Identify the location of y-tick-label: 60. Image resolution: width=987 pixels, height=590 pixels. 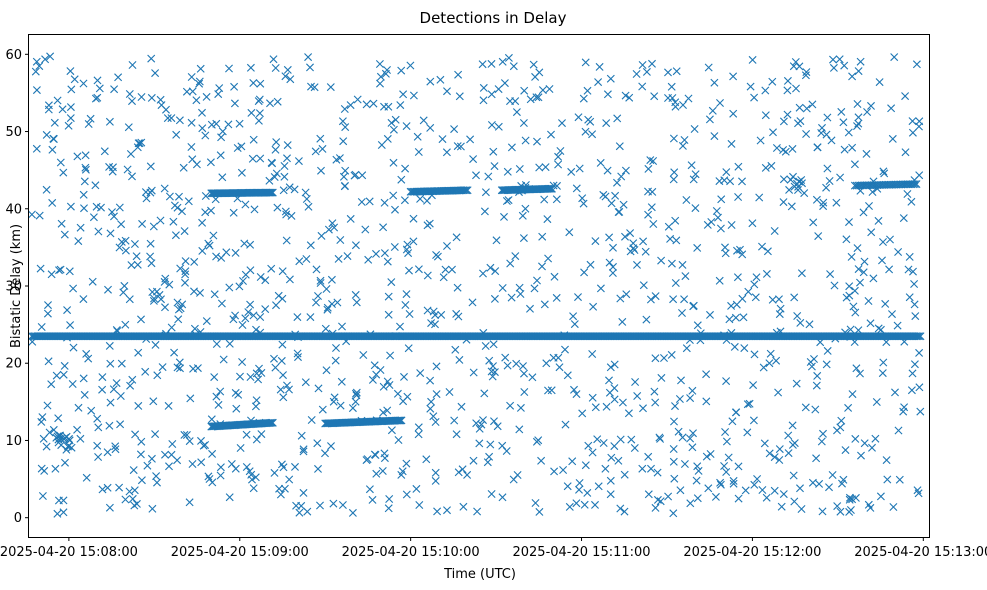
(13, 55).